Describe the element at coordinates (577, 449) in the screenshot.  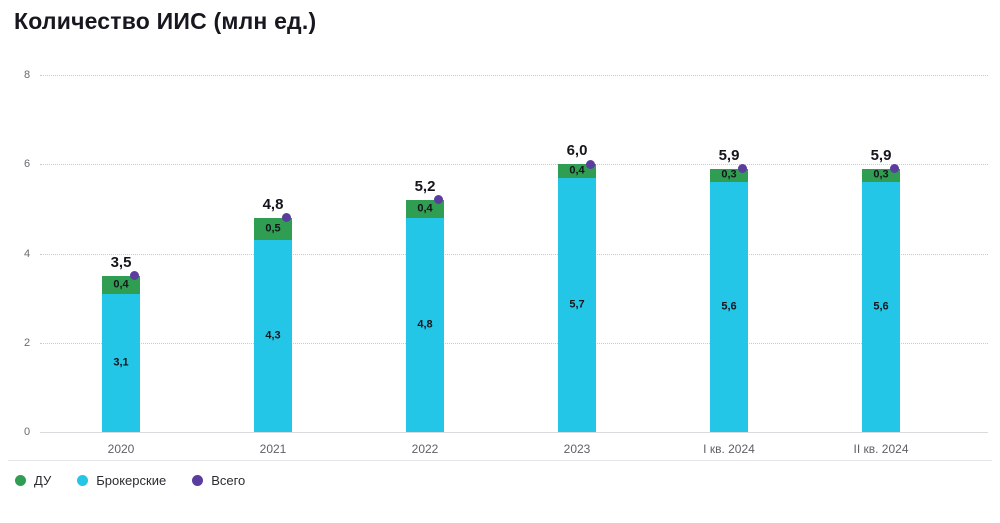
I see `x-axis-category-label: 2023` at that location.